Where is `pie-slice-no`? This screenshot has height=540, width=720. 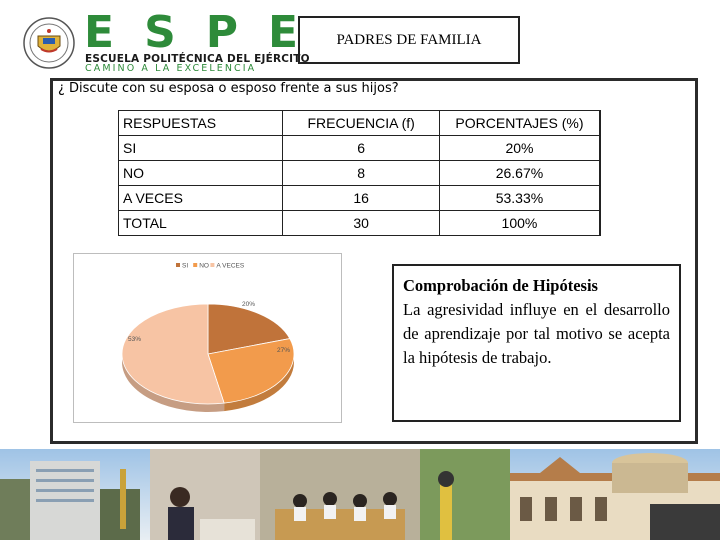
pie-slice-no is located at coordinates (251, 371).